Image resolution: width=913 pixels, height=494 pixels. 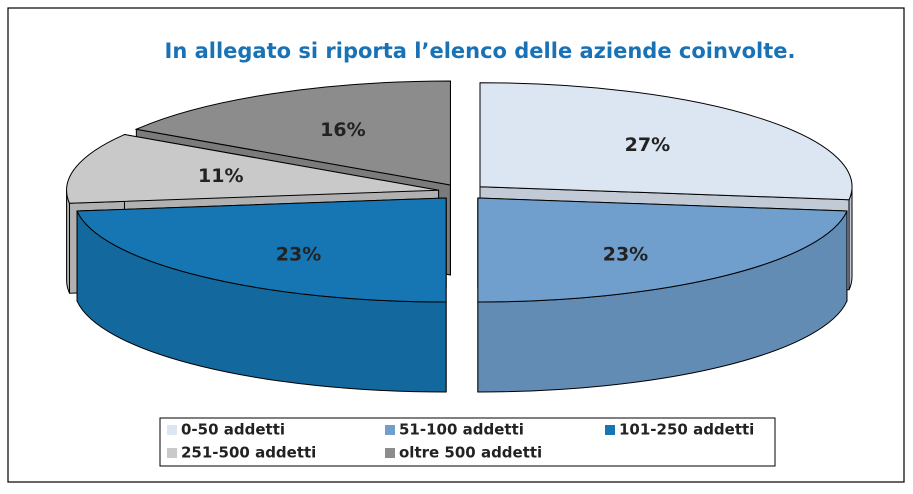 What do you see at coordinates (248, 453) in the screenshot?
I see `legend-label: 251-500 addetti` at bounding box center [248, 453].